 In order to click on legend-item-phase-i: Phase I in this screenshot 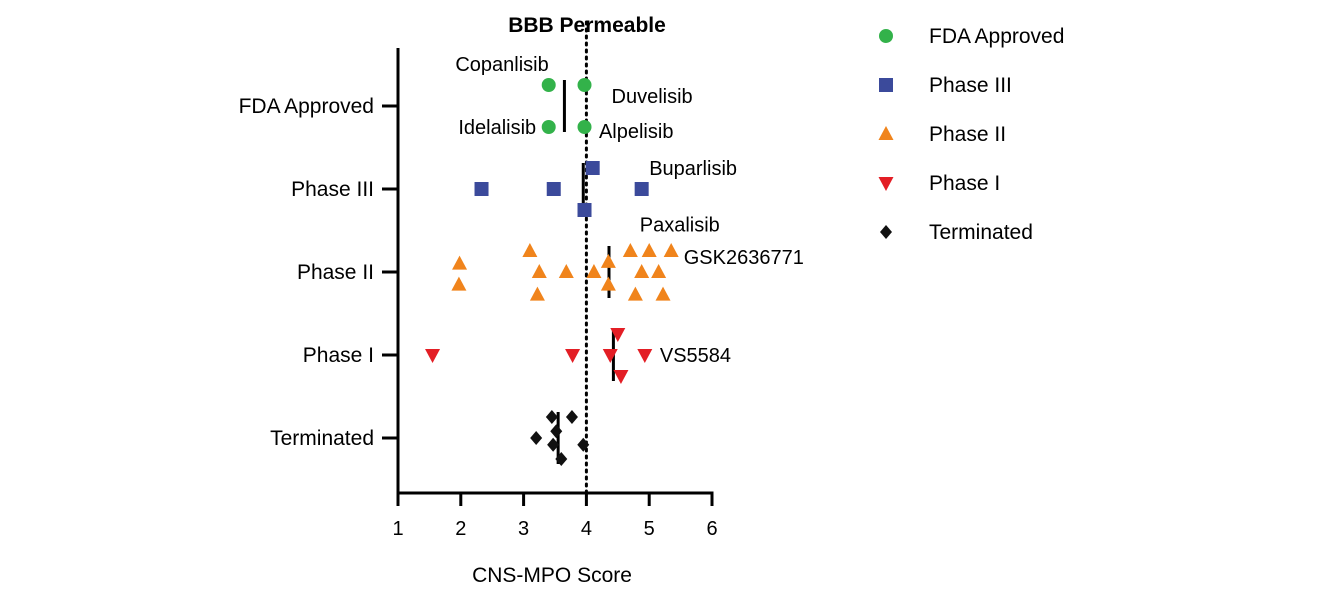, I will do `click(939, 183)`.